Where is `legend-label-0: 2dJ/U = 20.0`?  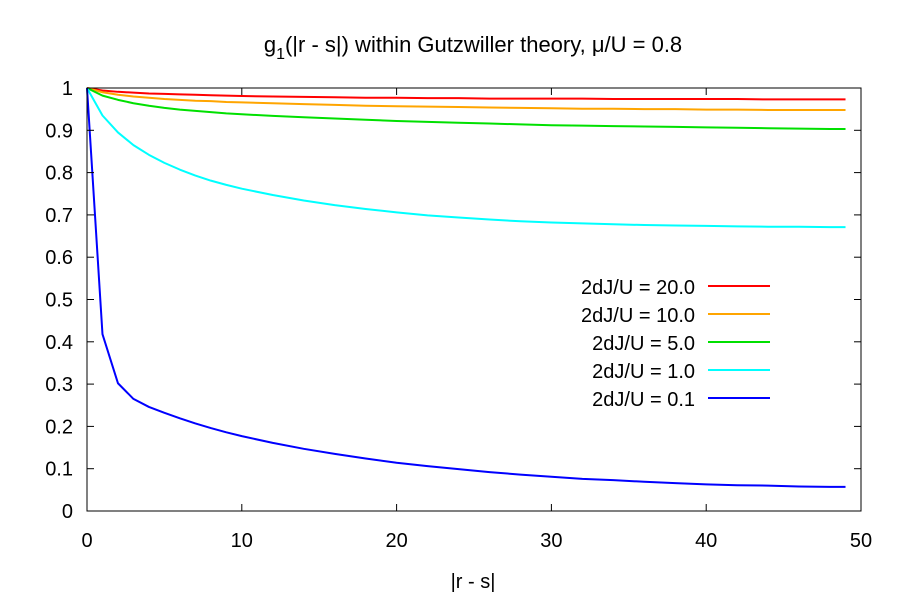 legend-label-0: 2dJ/U = 20.0 is located at coordinates (638, 288).